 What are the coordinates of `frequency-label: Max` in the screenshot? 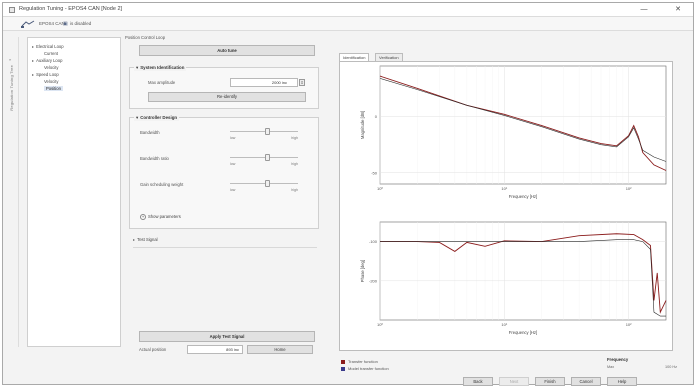 It's located at (611, 367).